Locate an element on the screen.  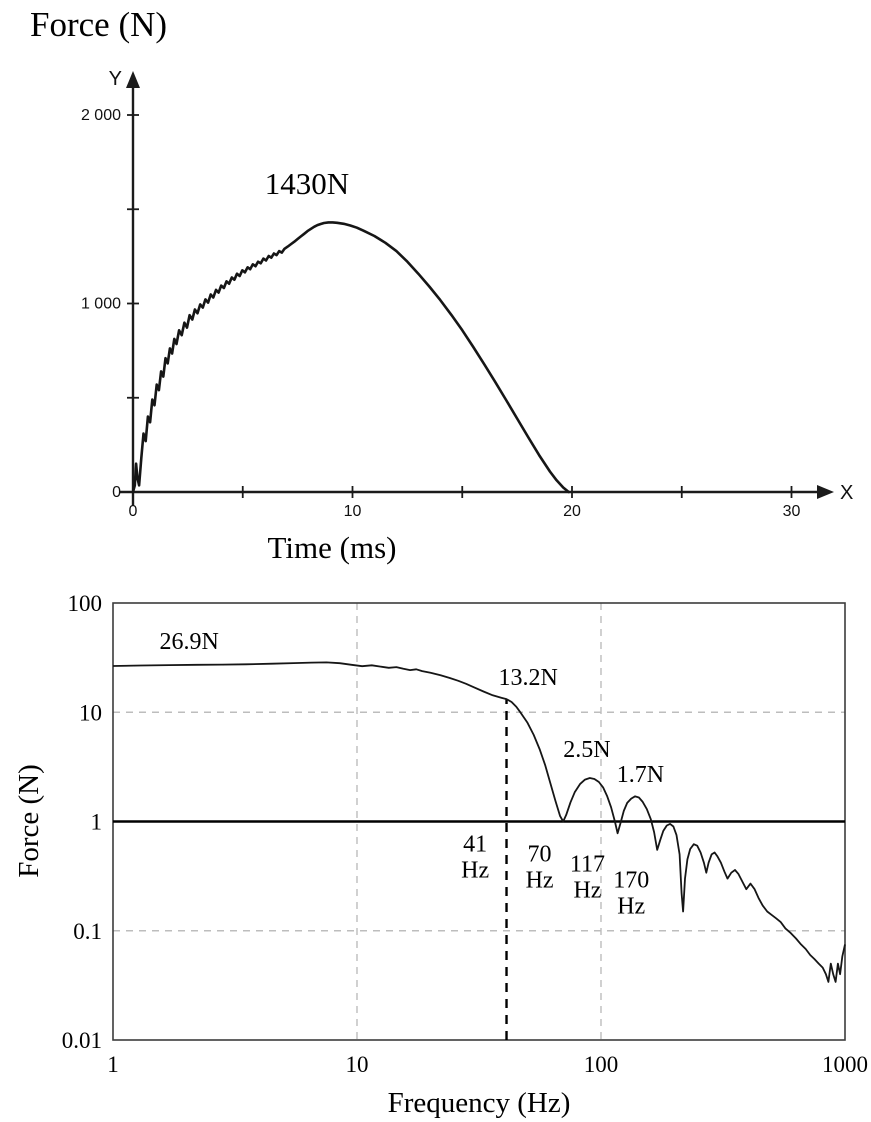
x-axis-arrow-icon is located at coordinates (825, 492).